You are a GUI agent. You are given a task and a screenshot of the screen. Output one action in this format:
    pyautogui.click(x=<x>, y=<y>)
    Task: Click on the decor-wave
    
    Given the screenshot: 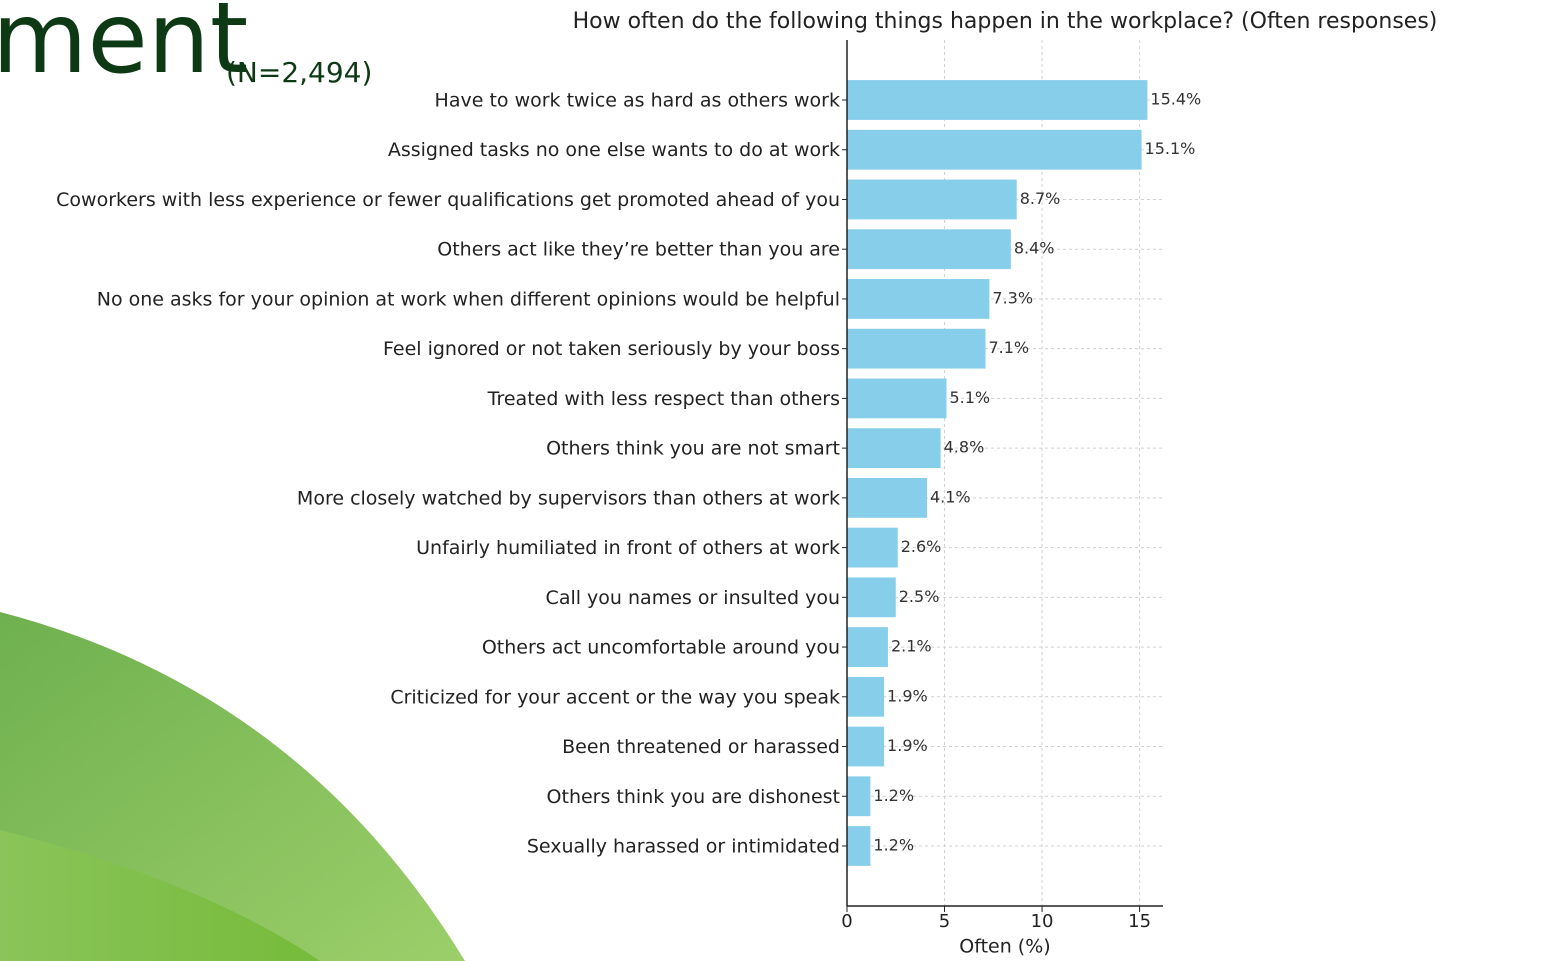 What is the action you would take?
    pyautogui.click(x=160, y=895)
    